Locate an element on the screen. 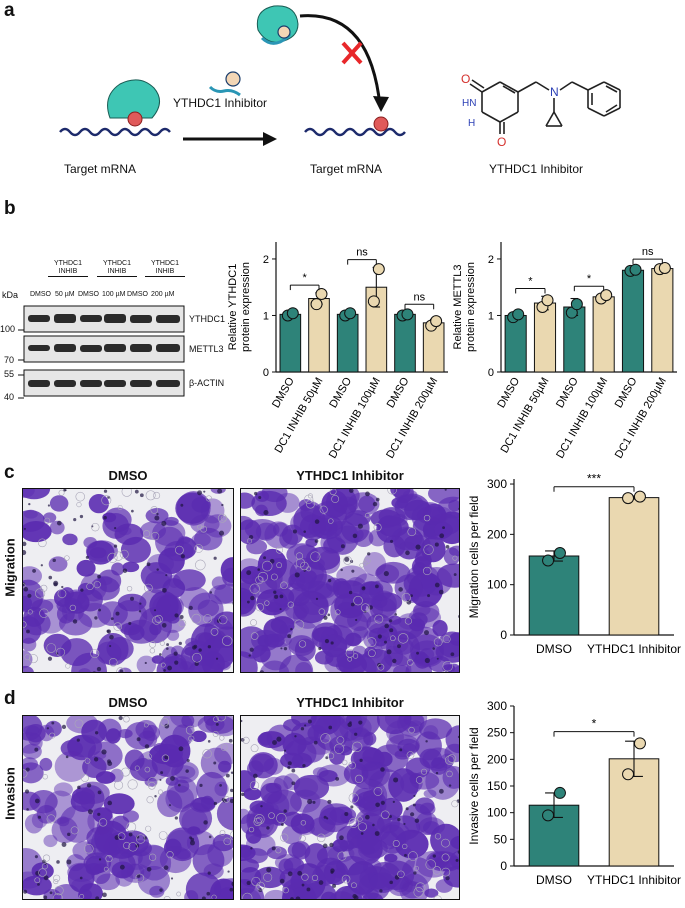 The image size is (685, 908). y-tick-label: 200 is located at coordinates (497, 534).